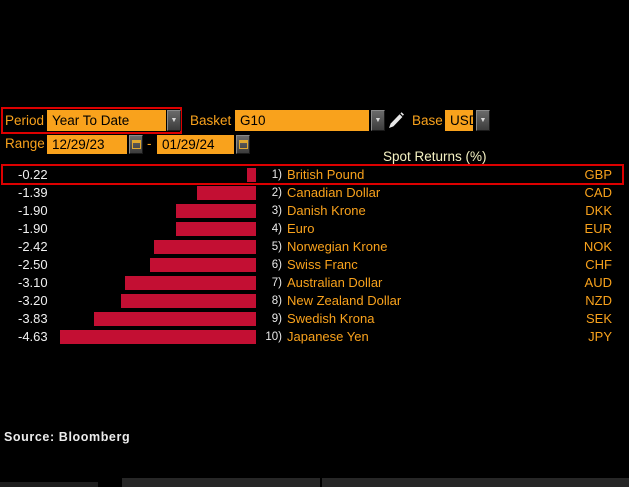 This screenshot has width=629, height=487. Describe the element at coordinates (600, 336) in the screenshot. I see `row-code: JPY` at that location.